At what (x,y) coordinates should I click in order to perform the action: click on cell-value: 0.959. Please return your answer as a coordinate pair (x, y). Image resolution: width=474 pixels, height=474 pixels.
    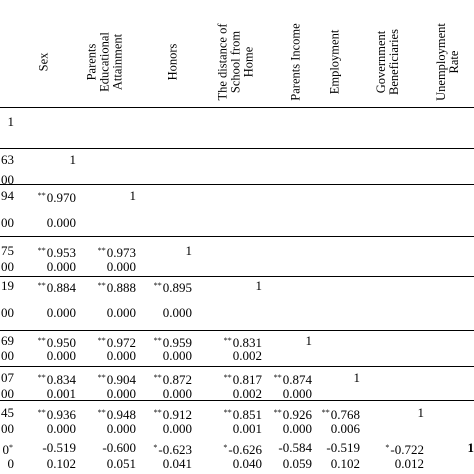
    Looking at the image, I should click on (177, 342).